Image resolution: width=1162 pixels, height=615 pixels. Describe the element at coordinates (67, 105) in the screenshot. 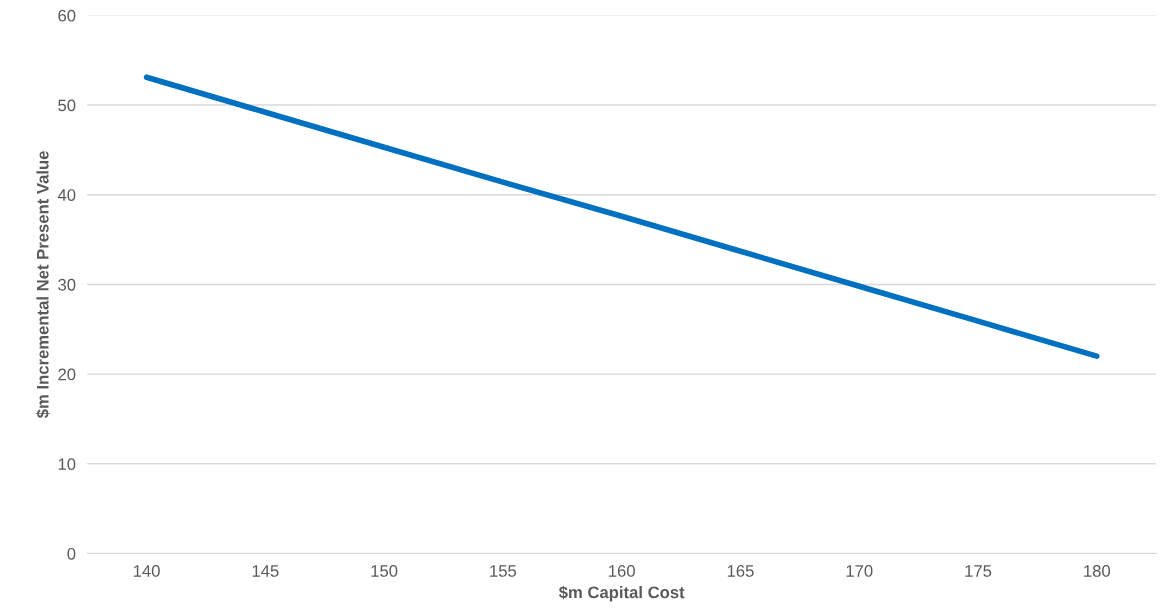

I see `y-tick-label: 50` at that location.